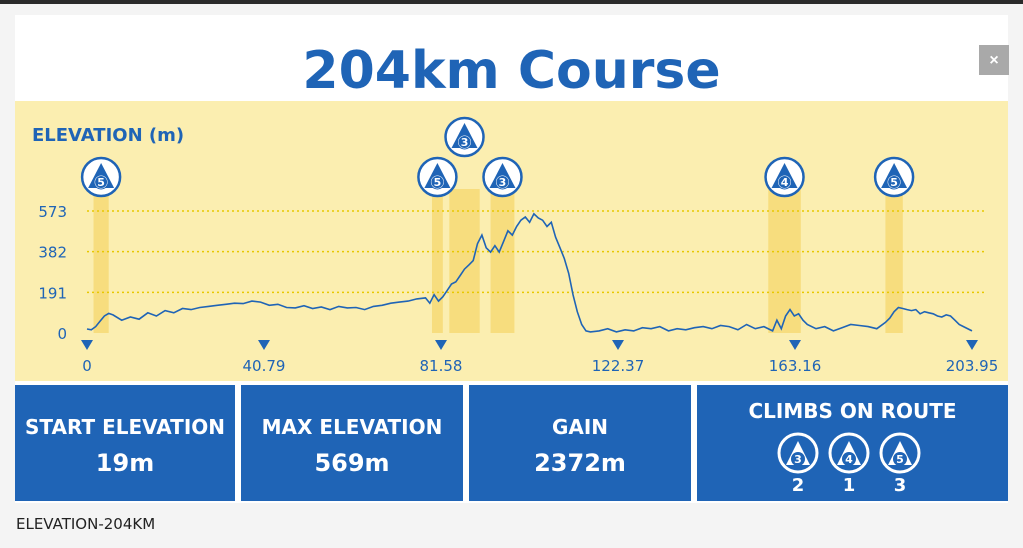 The width and height of the screenshot is (1023, 548). What do you see at coordinates (795, 366) in the screenshot?
I see `x-tick-label: 163.16` at bounding box center [795, 366].